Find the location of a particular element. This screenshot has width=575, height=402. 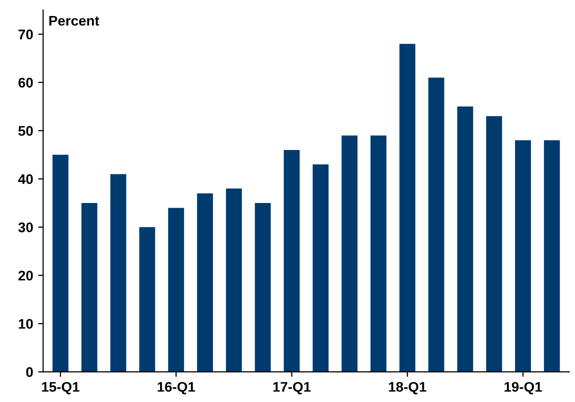

y-tick-label: 20 is located at coordinates (25, 275).